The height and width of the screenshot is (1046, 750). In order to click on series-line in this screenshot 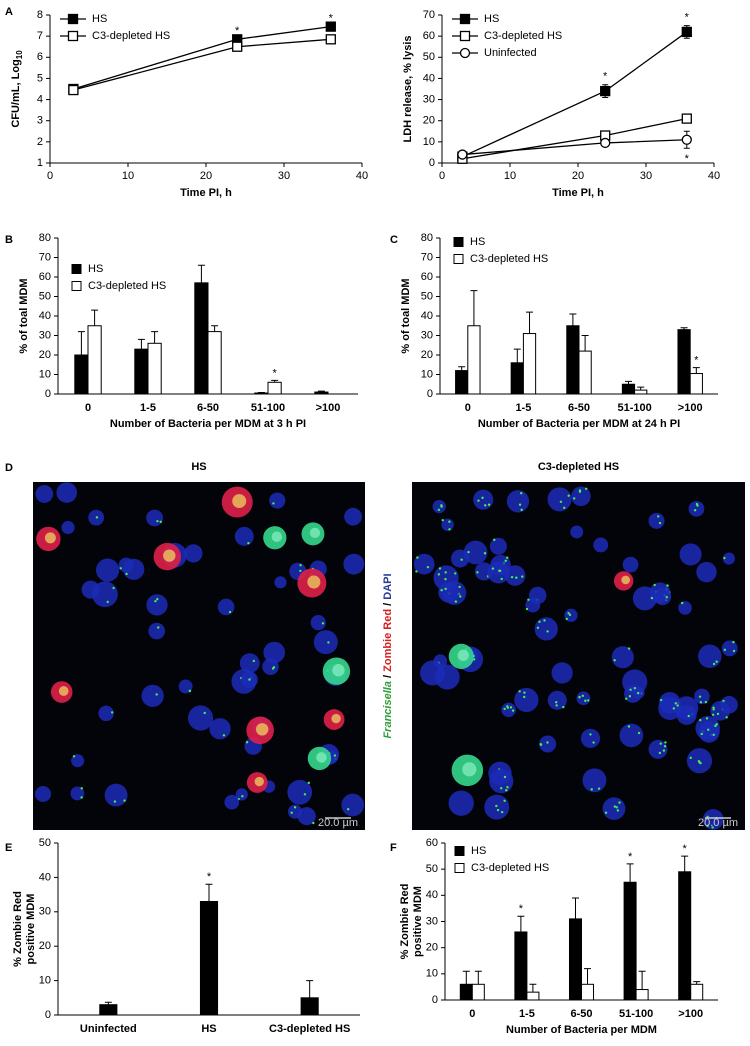, I will do `click(202, 64)`.